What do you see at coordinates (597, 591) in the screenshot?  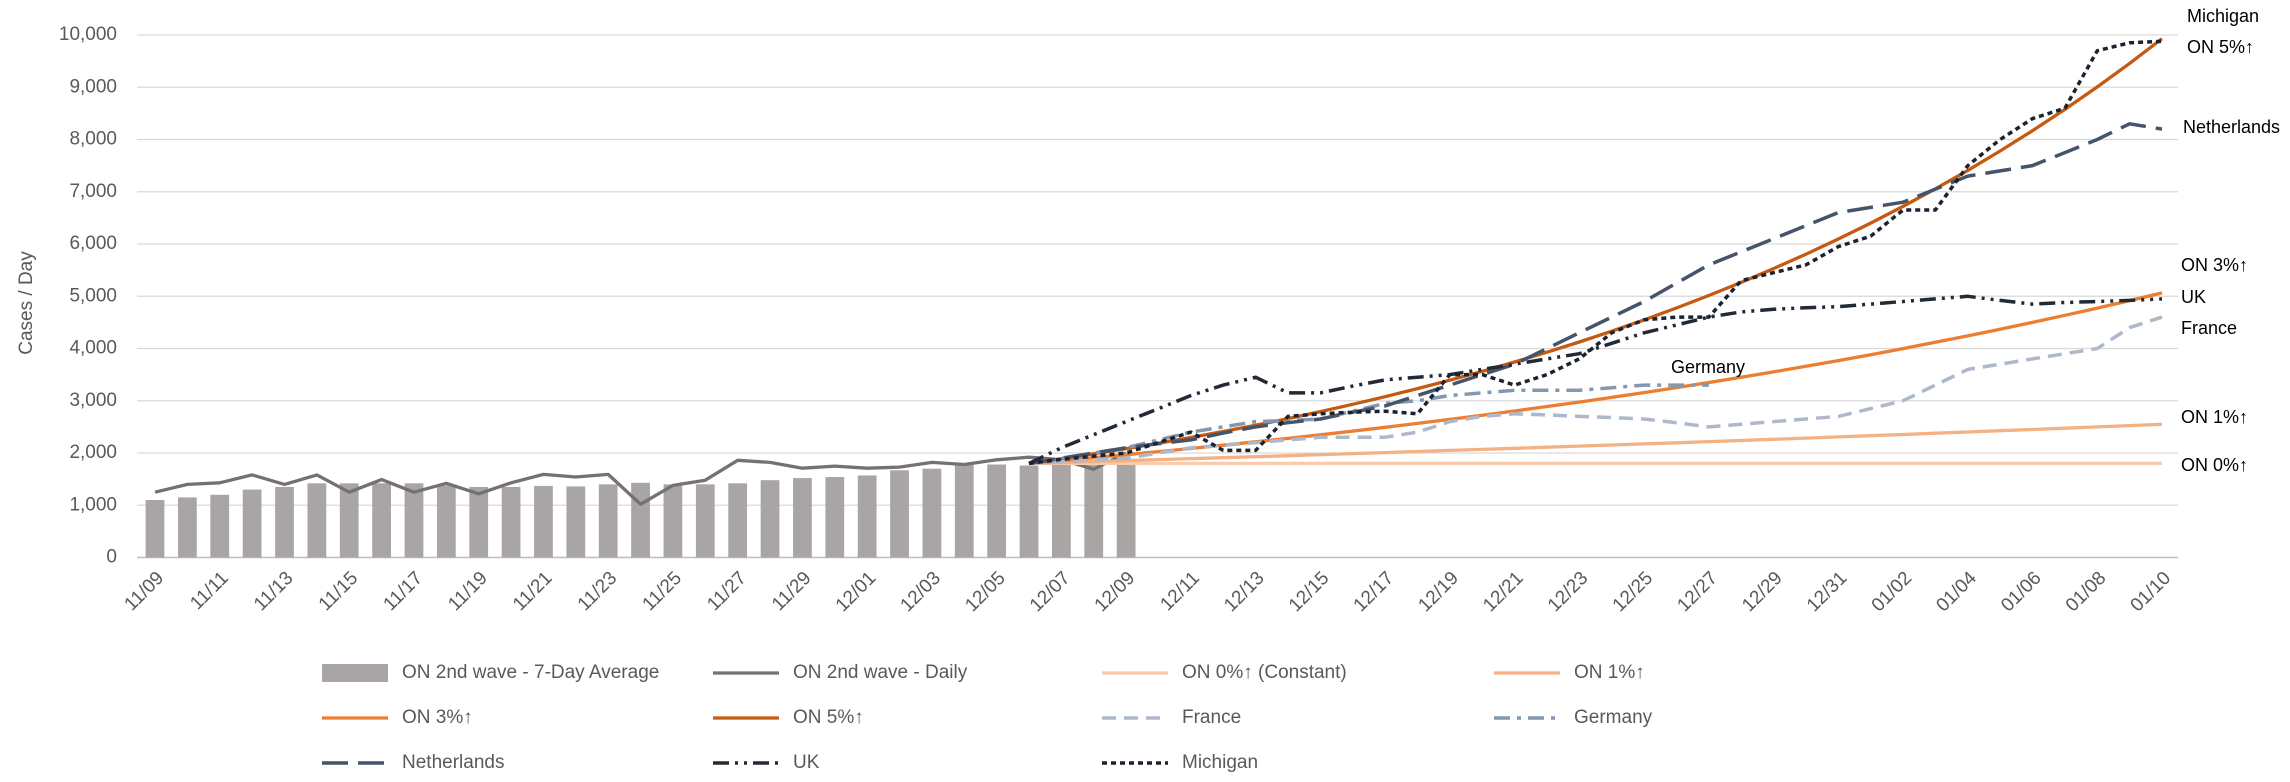 I see `x-tick-label: 11/23` at bounding box center [597, 591].